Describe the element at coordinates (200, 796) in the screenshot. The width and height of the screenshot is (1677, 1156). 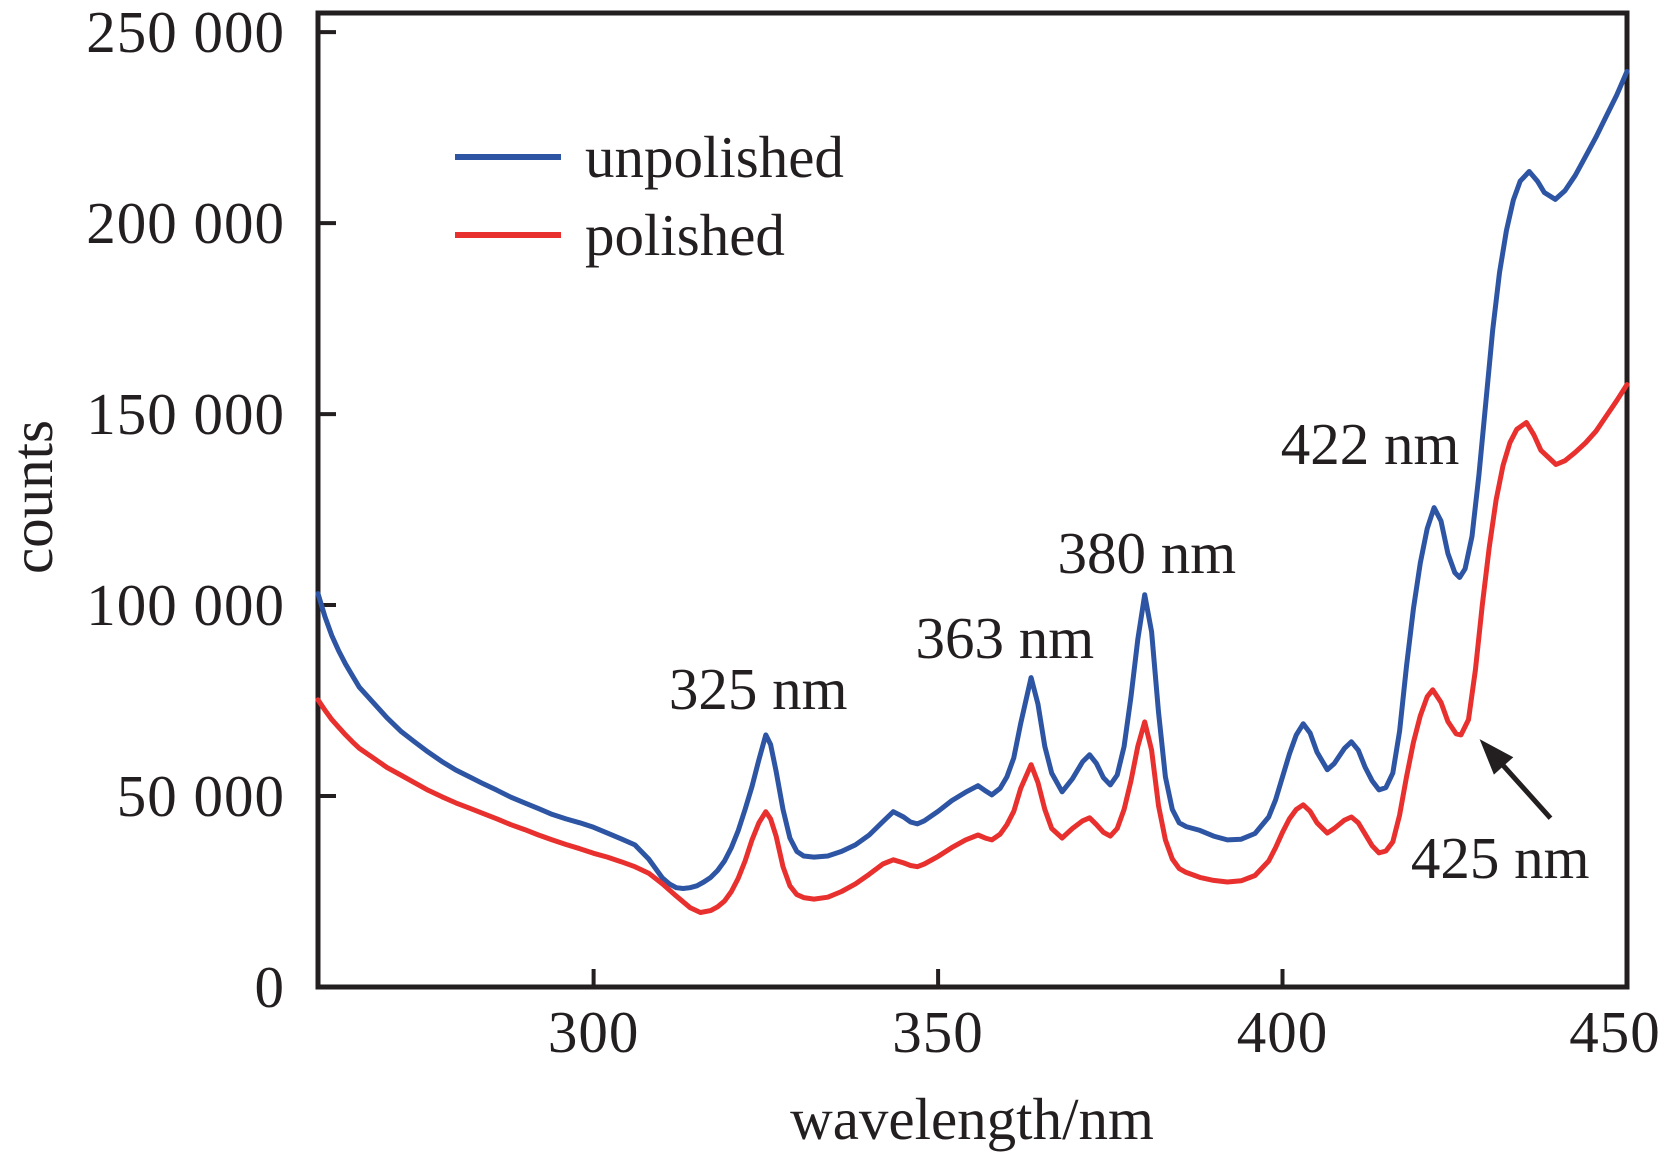
I see `y-tick-label: 50 000` at that location.